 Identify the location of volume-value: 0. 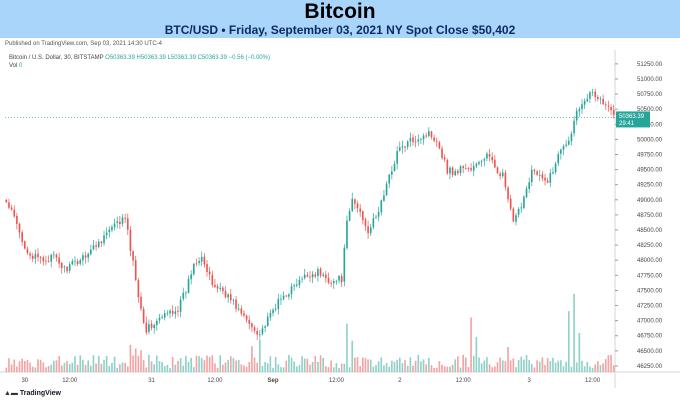
(21, 66).